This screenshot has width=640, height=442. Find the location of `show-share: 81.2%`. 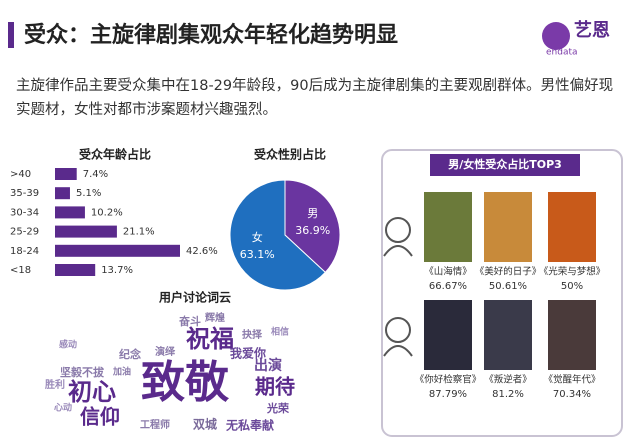

show-share: 81.2% is located at coordinates (508, 394).